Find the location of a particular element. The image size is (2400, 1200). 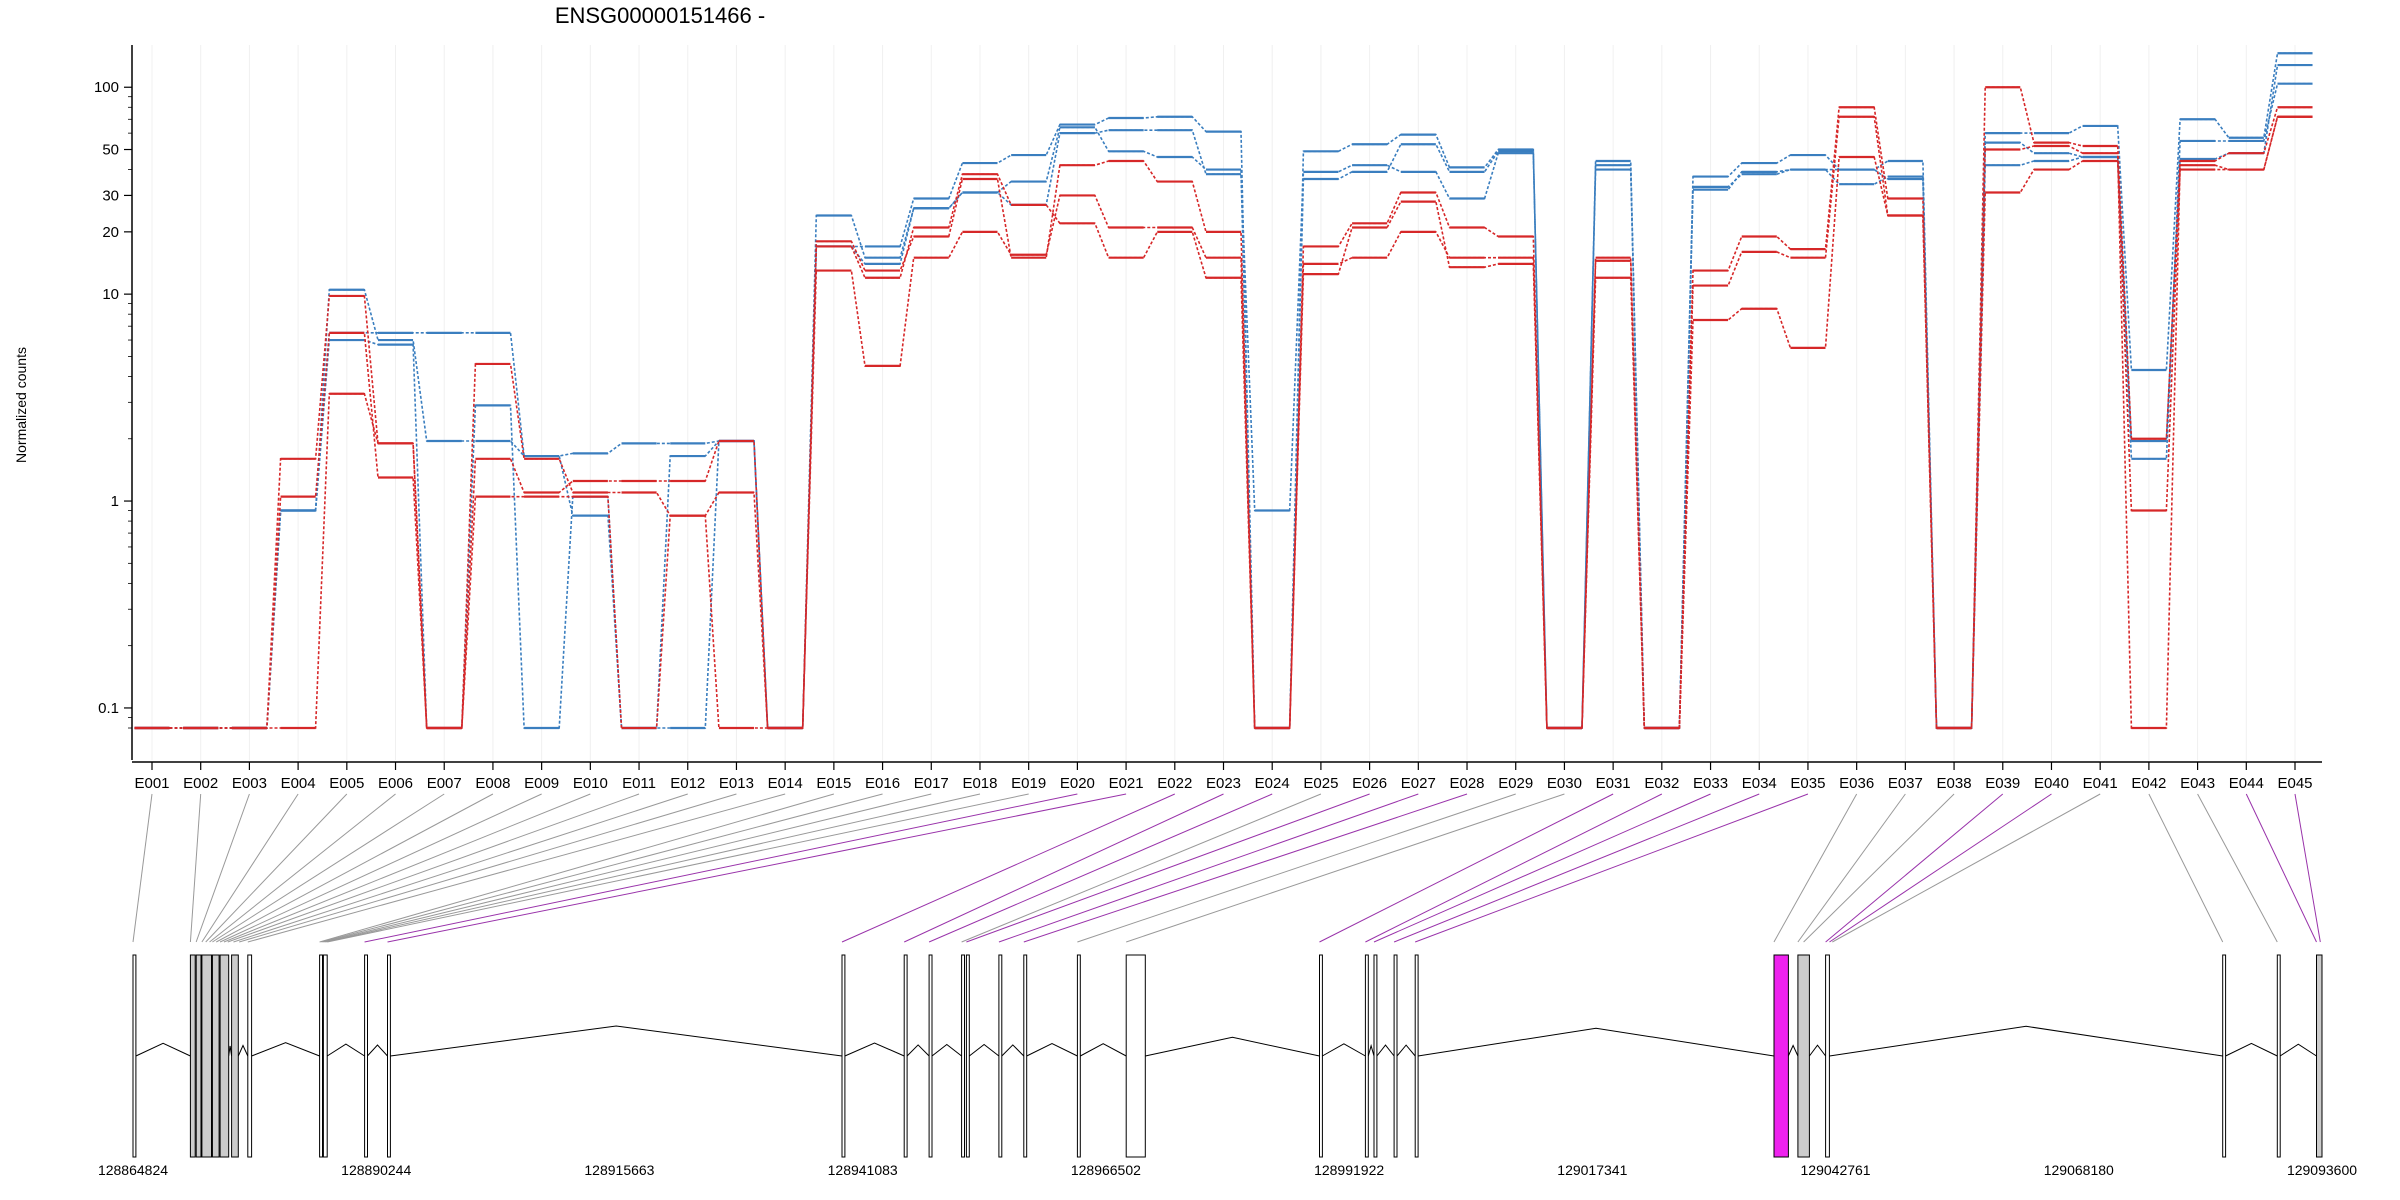

x-tick-label-e040: E040 is located at coordinates (2051, 783).